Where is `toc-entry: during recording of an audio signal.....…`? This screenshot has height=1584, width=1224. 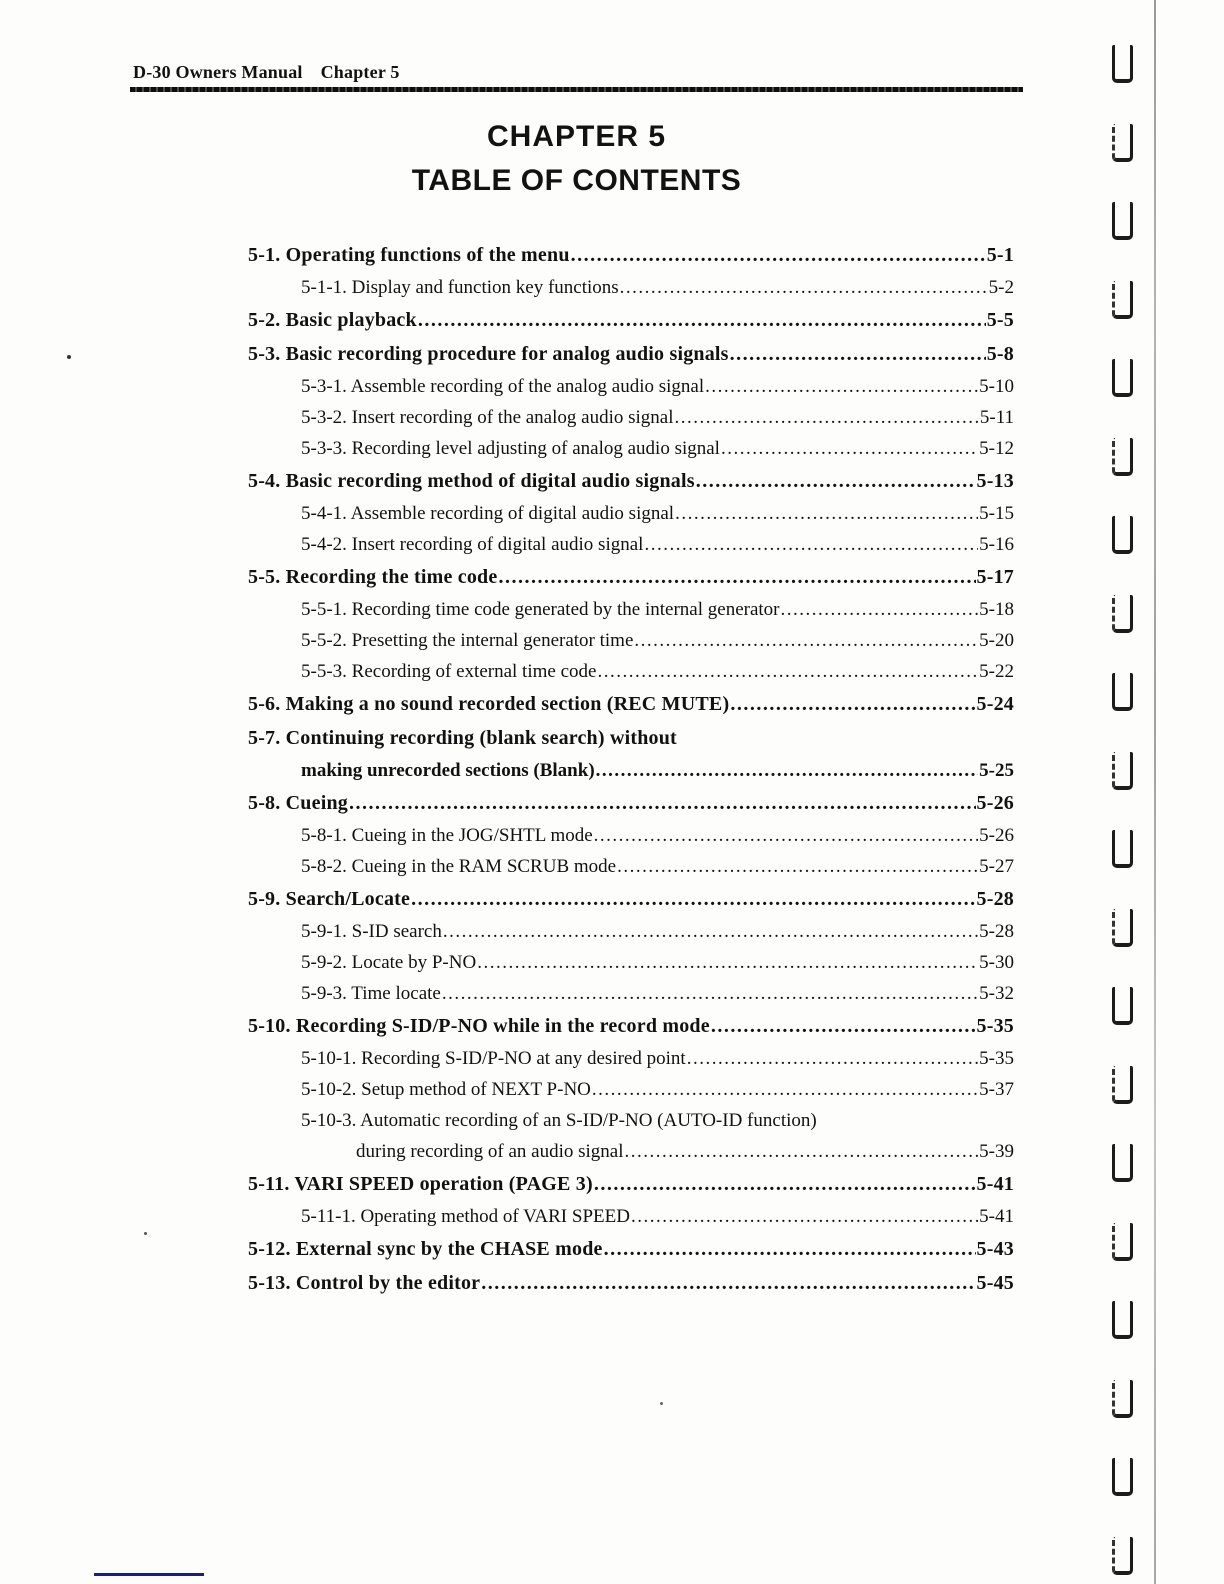 toc-entry: during recording of an audio signal.....… is located at coordinates (631, 1151).